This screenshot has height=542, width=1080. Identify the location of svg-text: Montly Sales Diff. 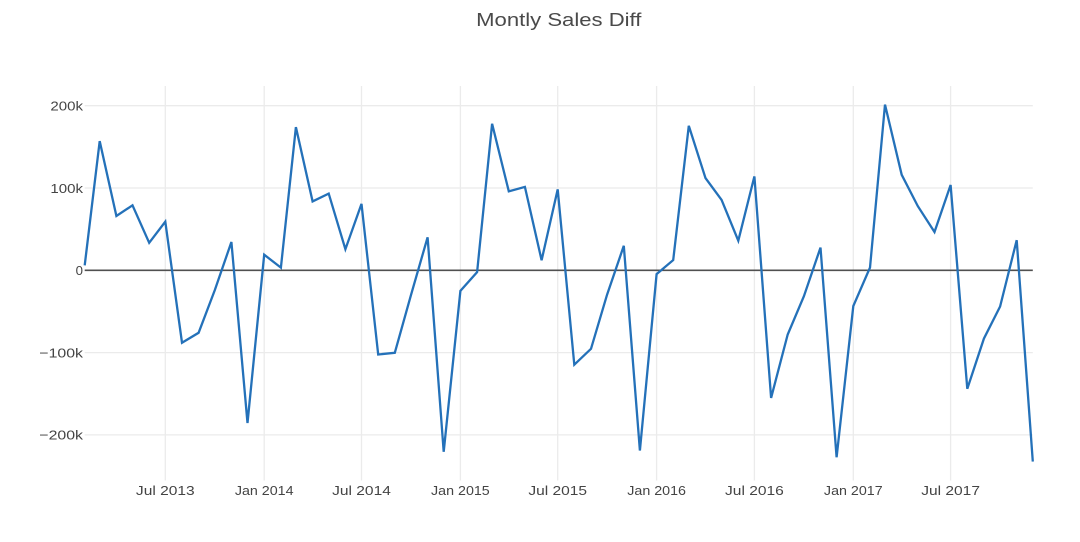
(559, 19).